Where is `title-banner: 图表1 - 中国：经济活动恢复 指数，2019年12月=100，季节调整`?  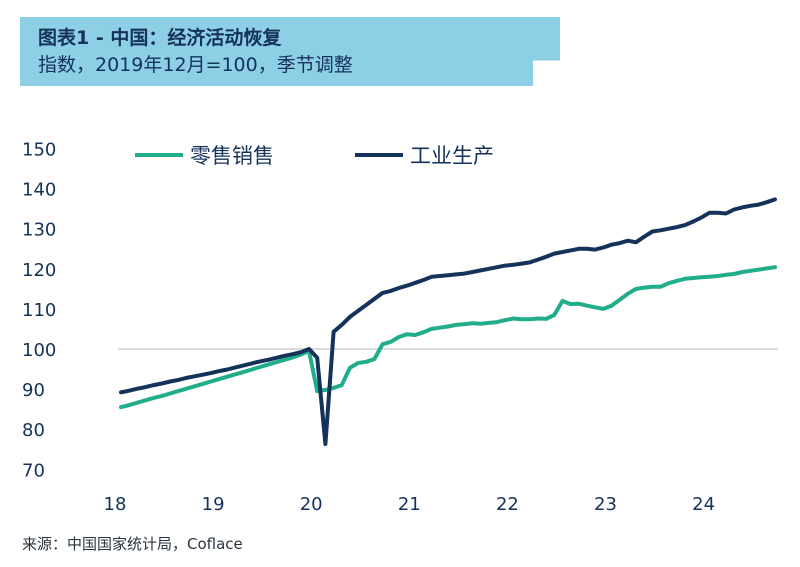 title-banner: 图表1 - 中国：经济活动恢复 指数，2019年12月=100，季节调整 is located at coordinates (290, 51).